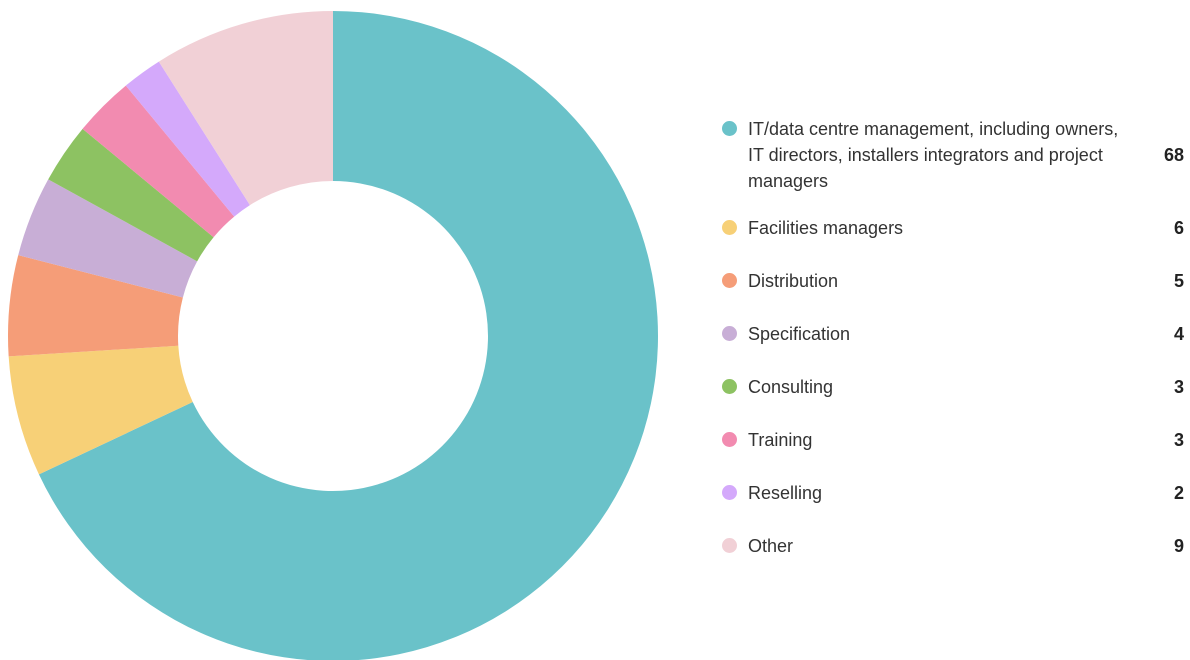  Describe the element at coordinates (826, 228) in the screenshot. I see `legend-label: Facilities managers` at that location.